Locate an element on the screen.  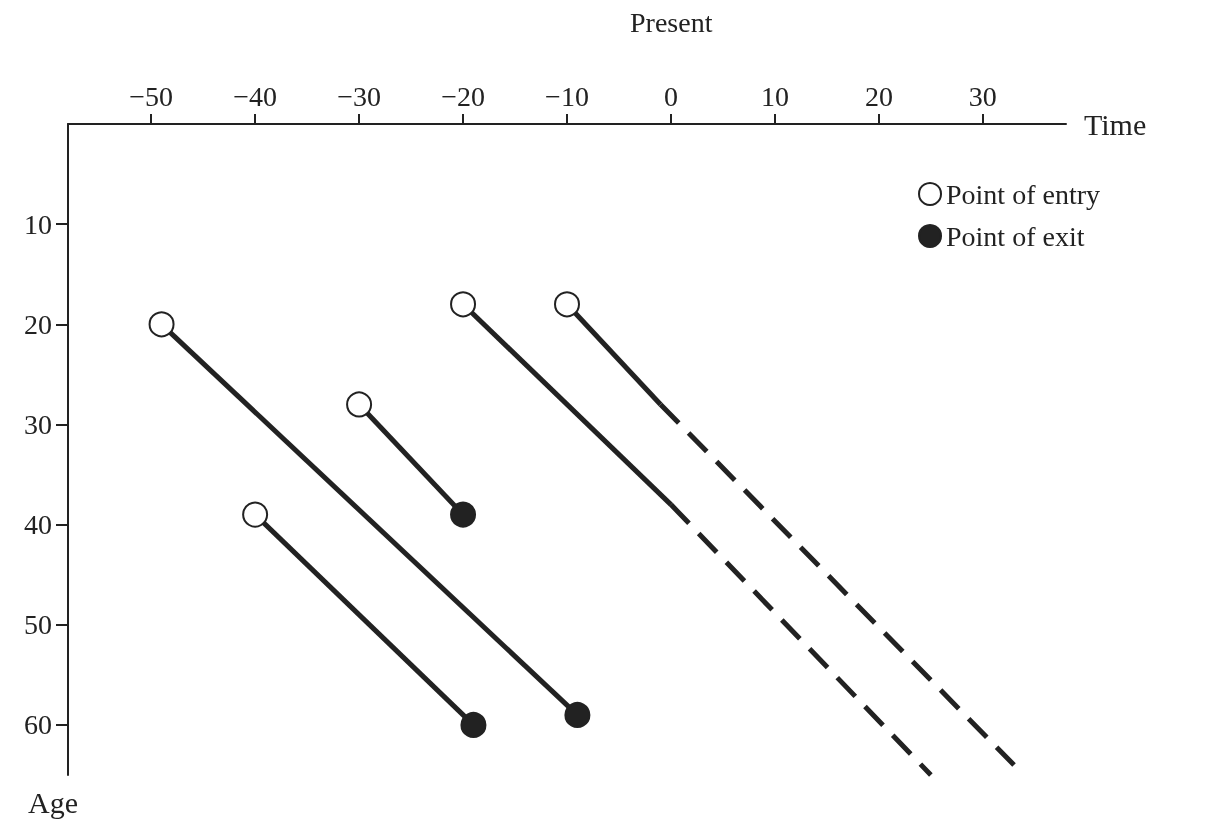
y-axis-title: Age is located at coordinates (53, 802).